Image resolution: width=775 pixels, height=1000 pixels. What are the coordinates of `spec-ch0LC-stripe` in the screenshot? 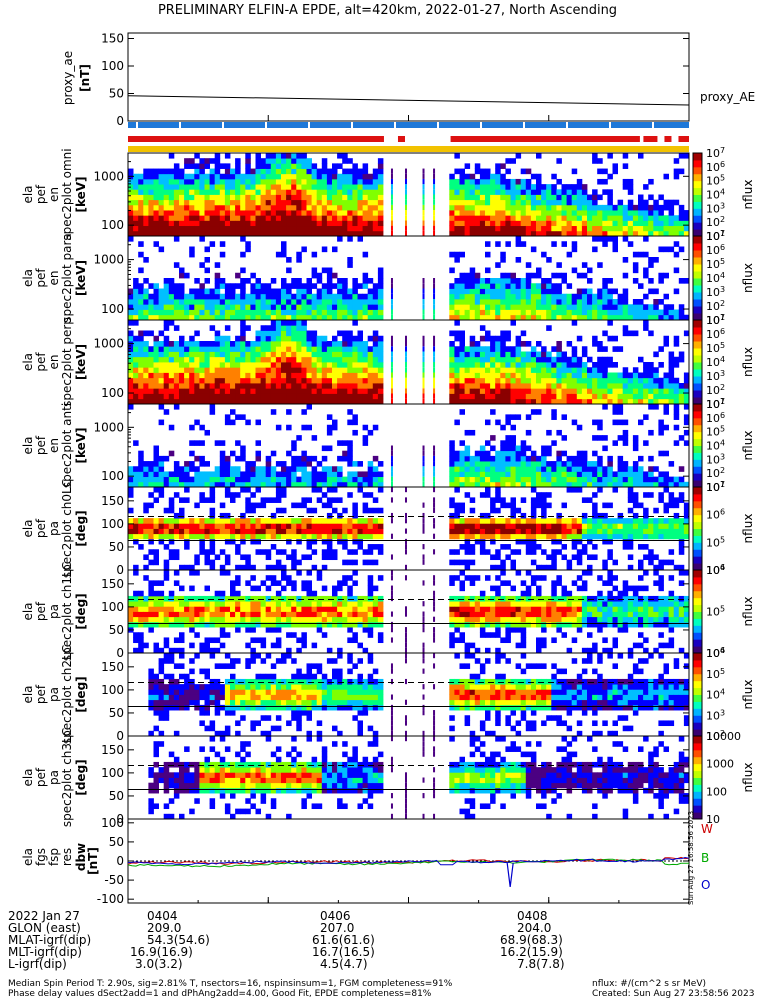 It's located at (405, 500).